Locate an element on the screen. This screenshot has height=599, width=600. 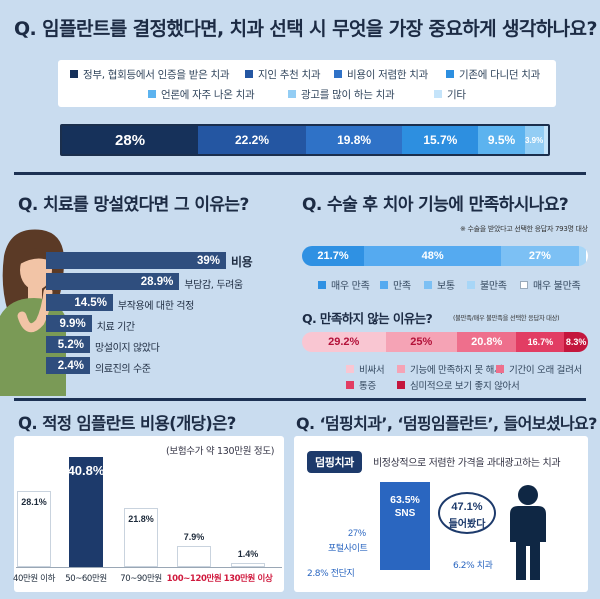
cost-axis-line is located at coordinates (149, 567).